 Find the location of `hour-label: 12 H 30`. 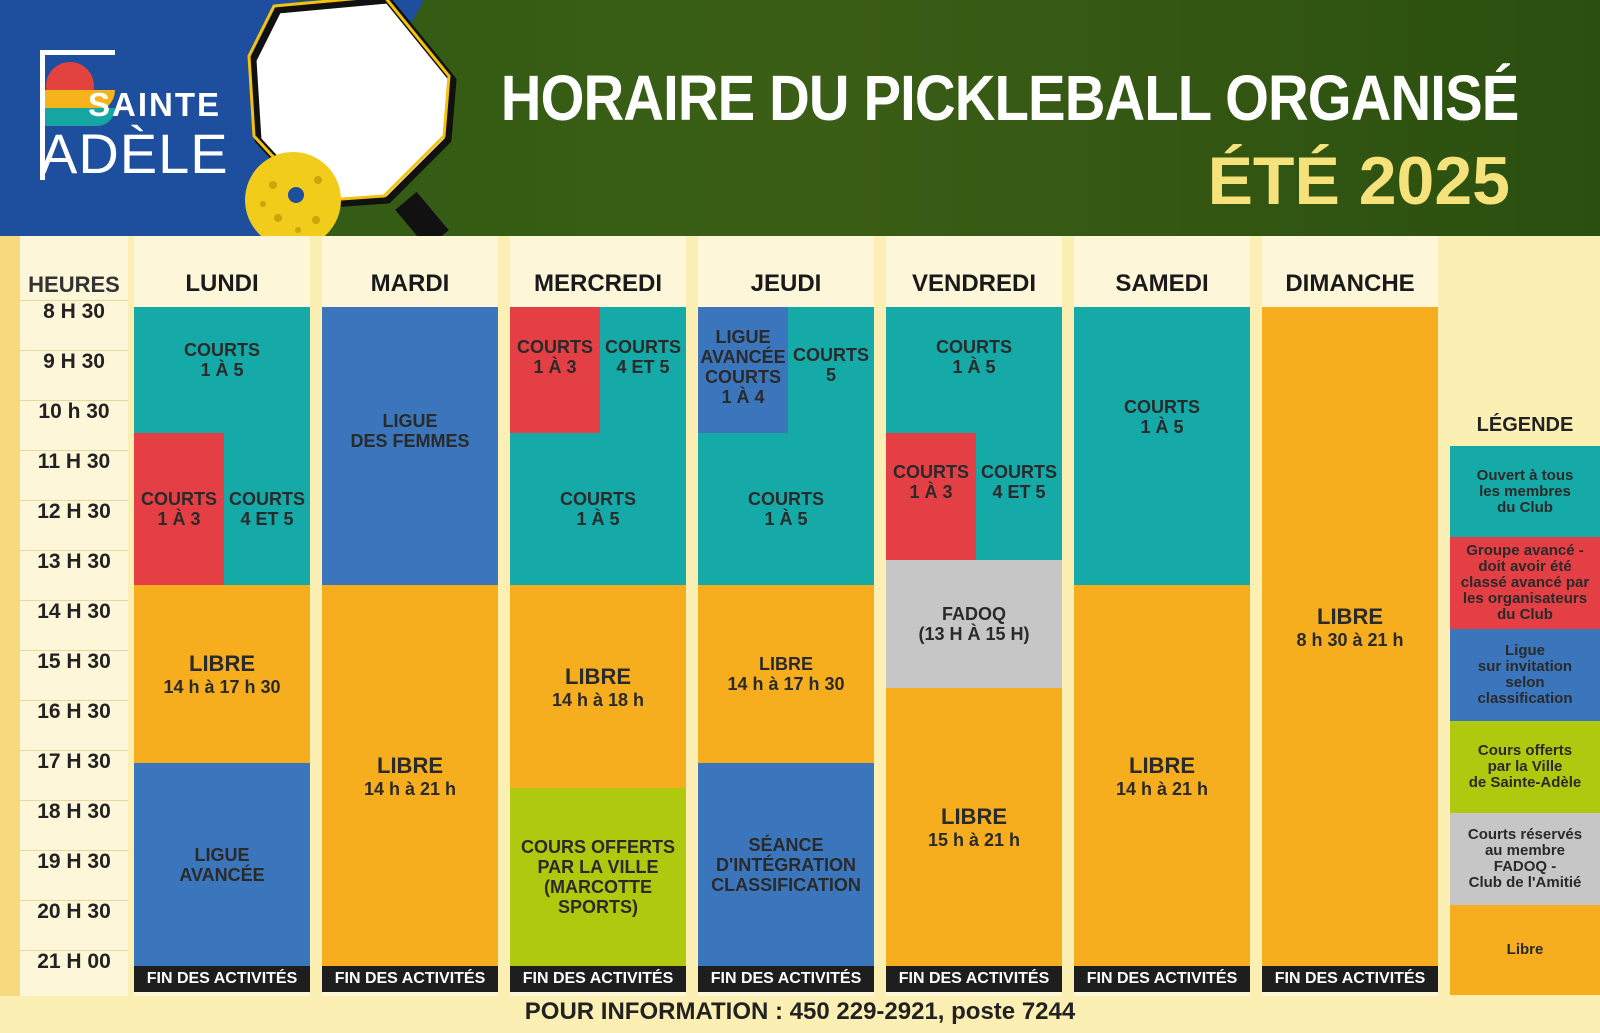

hour-label: 12 H 30 is located at coordinates (74, 511).